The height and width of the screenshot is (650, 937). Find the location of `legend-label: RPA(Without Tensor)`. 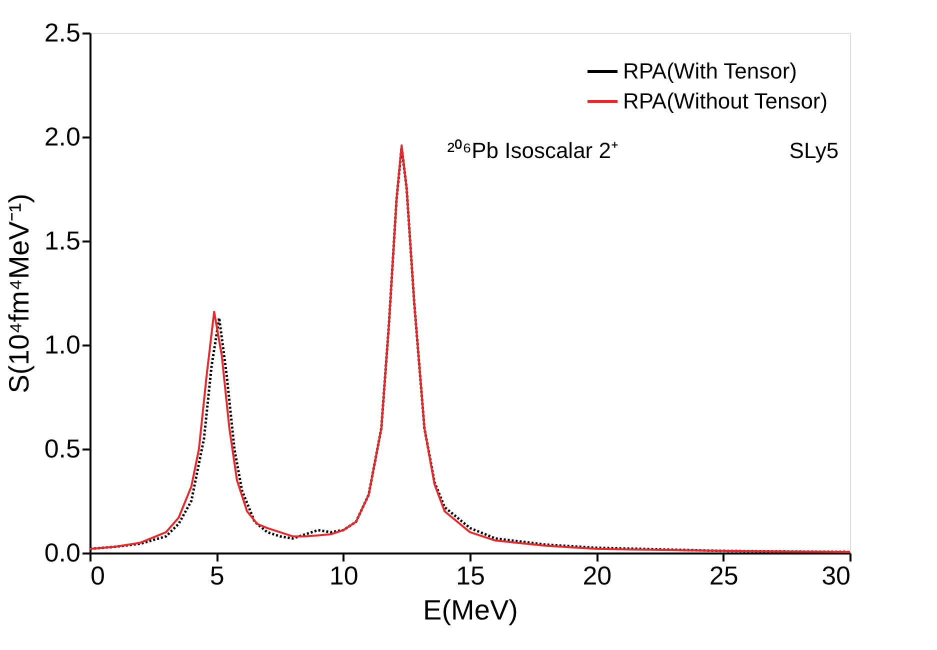

legend-label: RPA(Without Tensor) is located at coordinates (725, 101).